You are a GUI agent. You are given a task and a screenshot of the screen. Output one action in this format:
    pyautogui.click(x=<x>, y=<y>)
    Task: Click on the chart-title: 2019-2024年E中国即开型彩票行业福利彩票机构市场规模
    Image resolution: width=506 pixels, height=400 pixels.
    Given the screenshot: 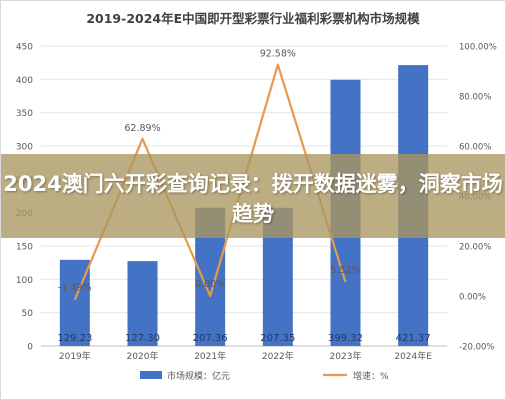 What is the action you would take?
    pyautogui.click(x=253, y=18)
    